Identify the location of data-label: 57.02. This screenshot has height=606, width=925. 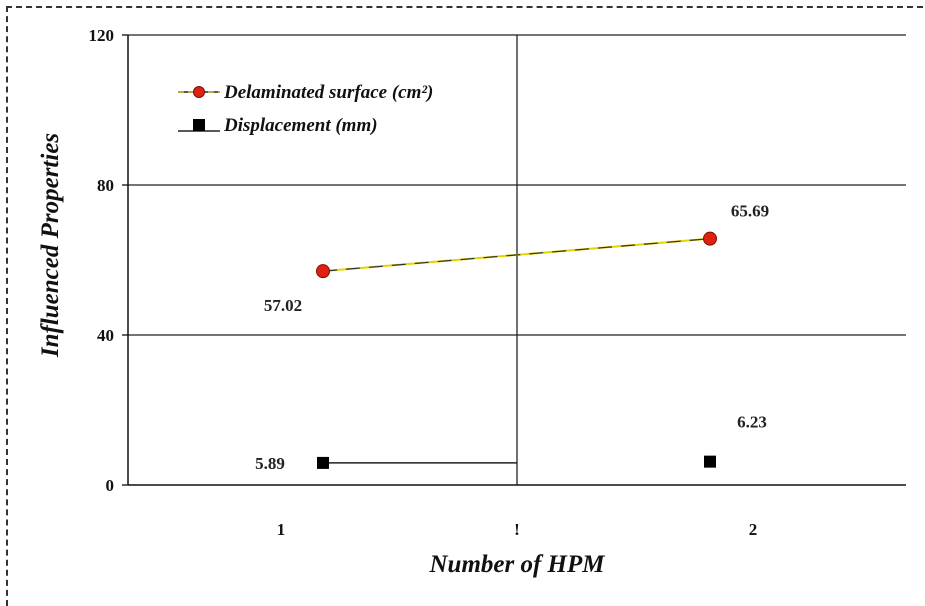
(283, 305).